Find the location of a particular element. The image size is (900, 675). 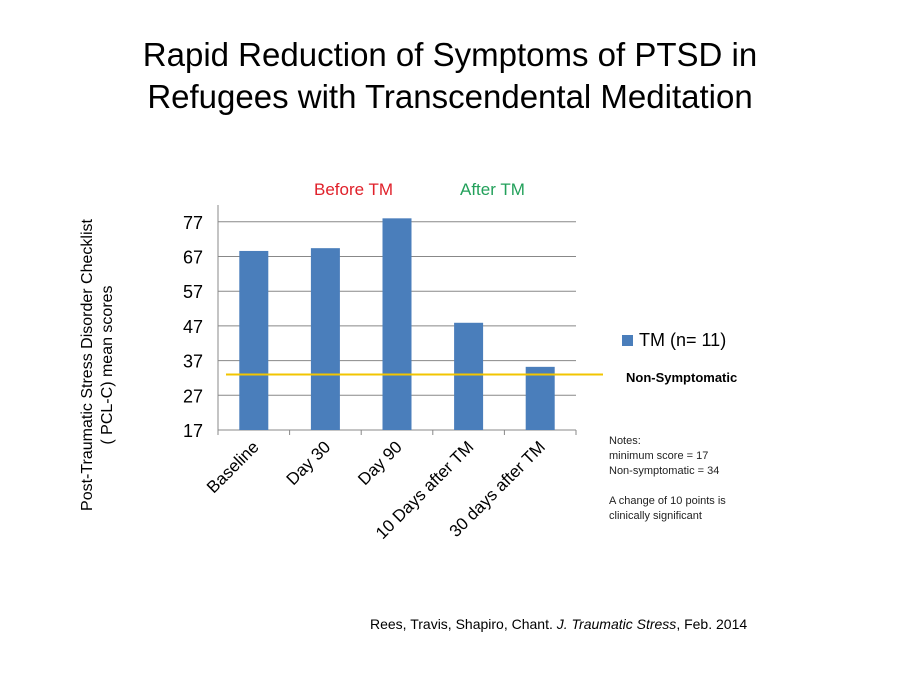

y-tick-label: 37 is located at coordinates (193, 362).